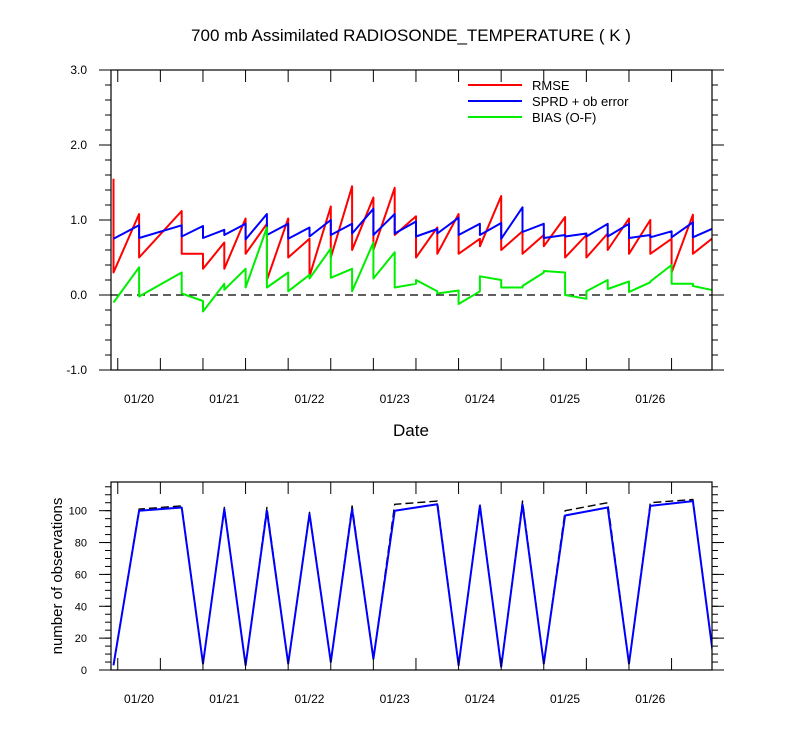  I want to click on top-series-group, so click(411, 245).